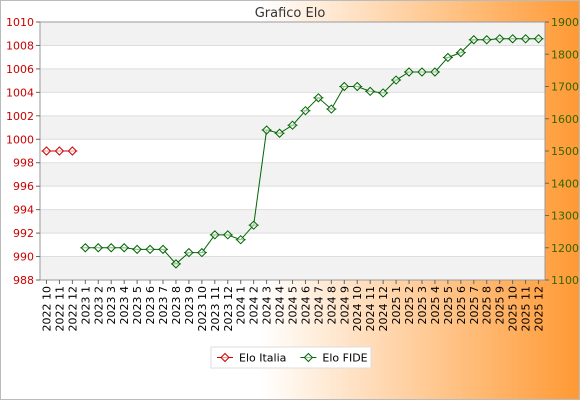  I want to click on x-tick-label: 2023 9, so click(189, 305).